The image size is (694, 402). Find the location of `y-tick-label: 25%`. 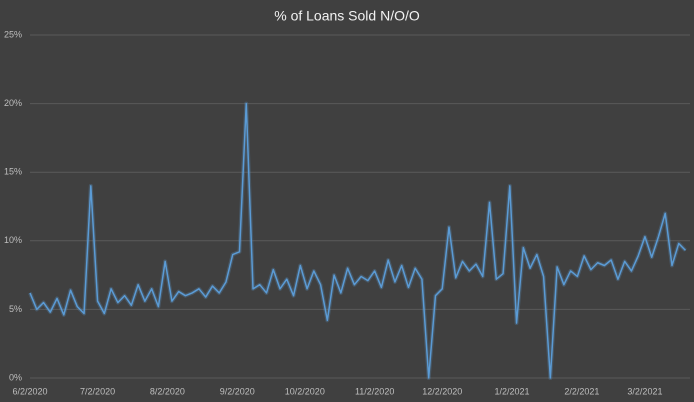

y-tick-label: 25% is located at coordinates (13, 34).